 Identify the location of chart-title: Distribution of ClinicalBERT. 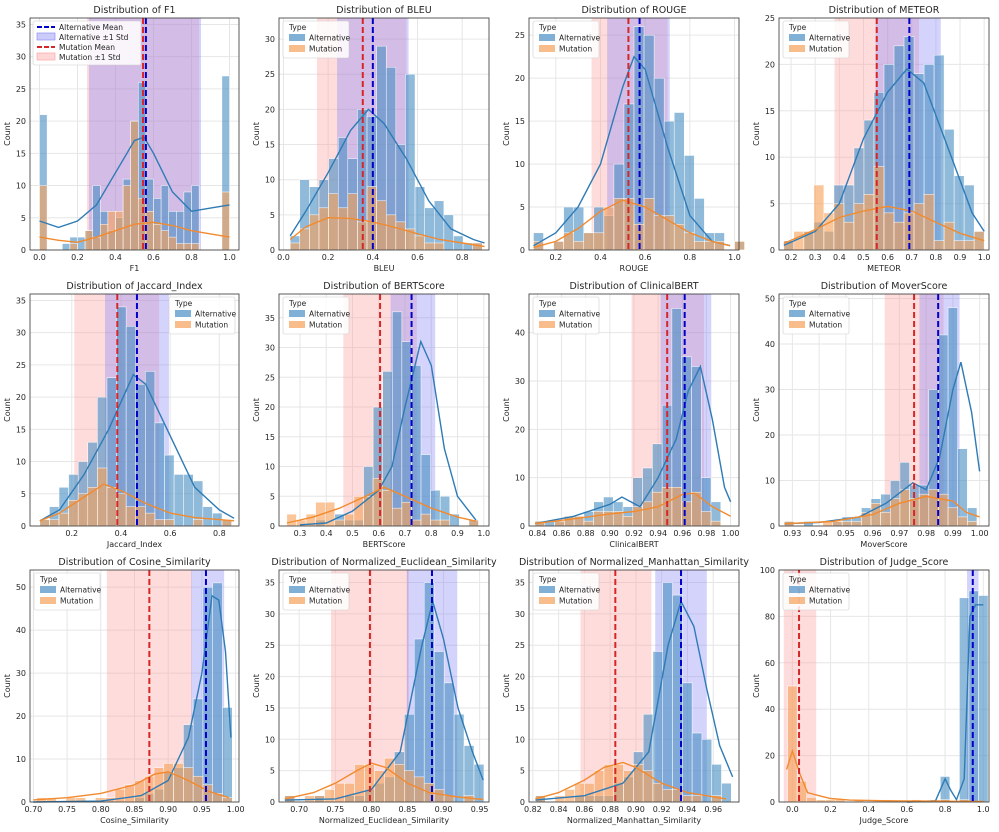
(633, 286).